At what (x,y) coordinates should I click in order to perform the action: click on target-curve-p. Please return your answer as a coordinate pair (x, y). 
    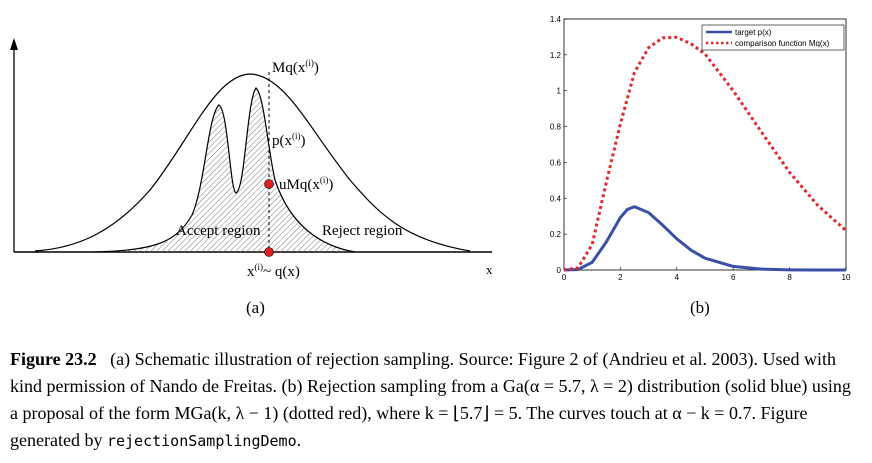
    Looking at the image, I should click on (225, 170).